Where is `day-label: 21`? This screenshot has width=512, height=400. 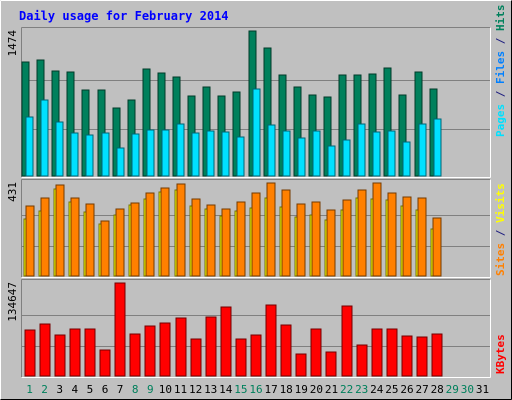 day-label: 21 is located at coordinates (331, 389).